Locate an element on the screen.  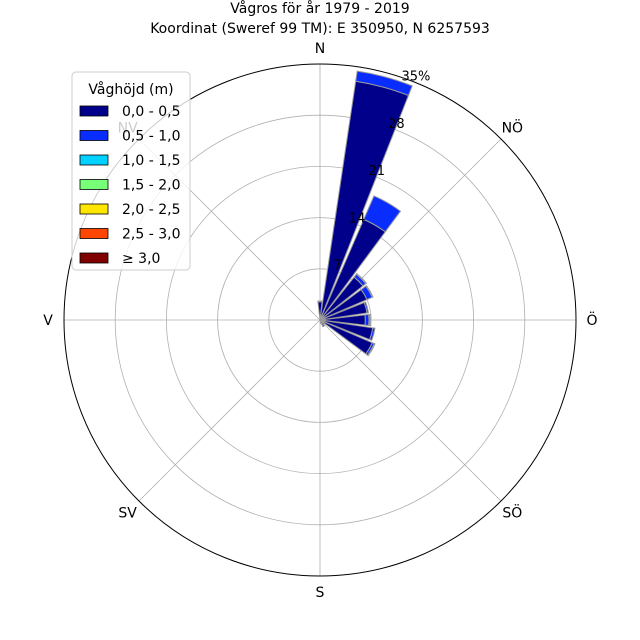
radial-tick-labels: 7 14 21 28 35% is located at coordinates (381, 171).